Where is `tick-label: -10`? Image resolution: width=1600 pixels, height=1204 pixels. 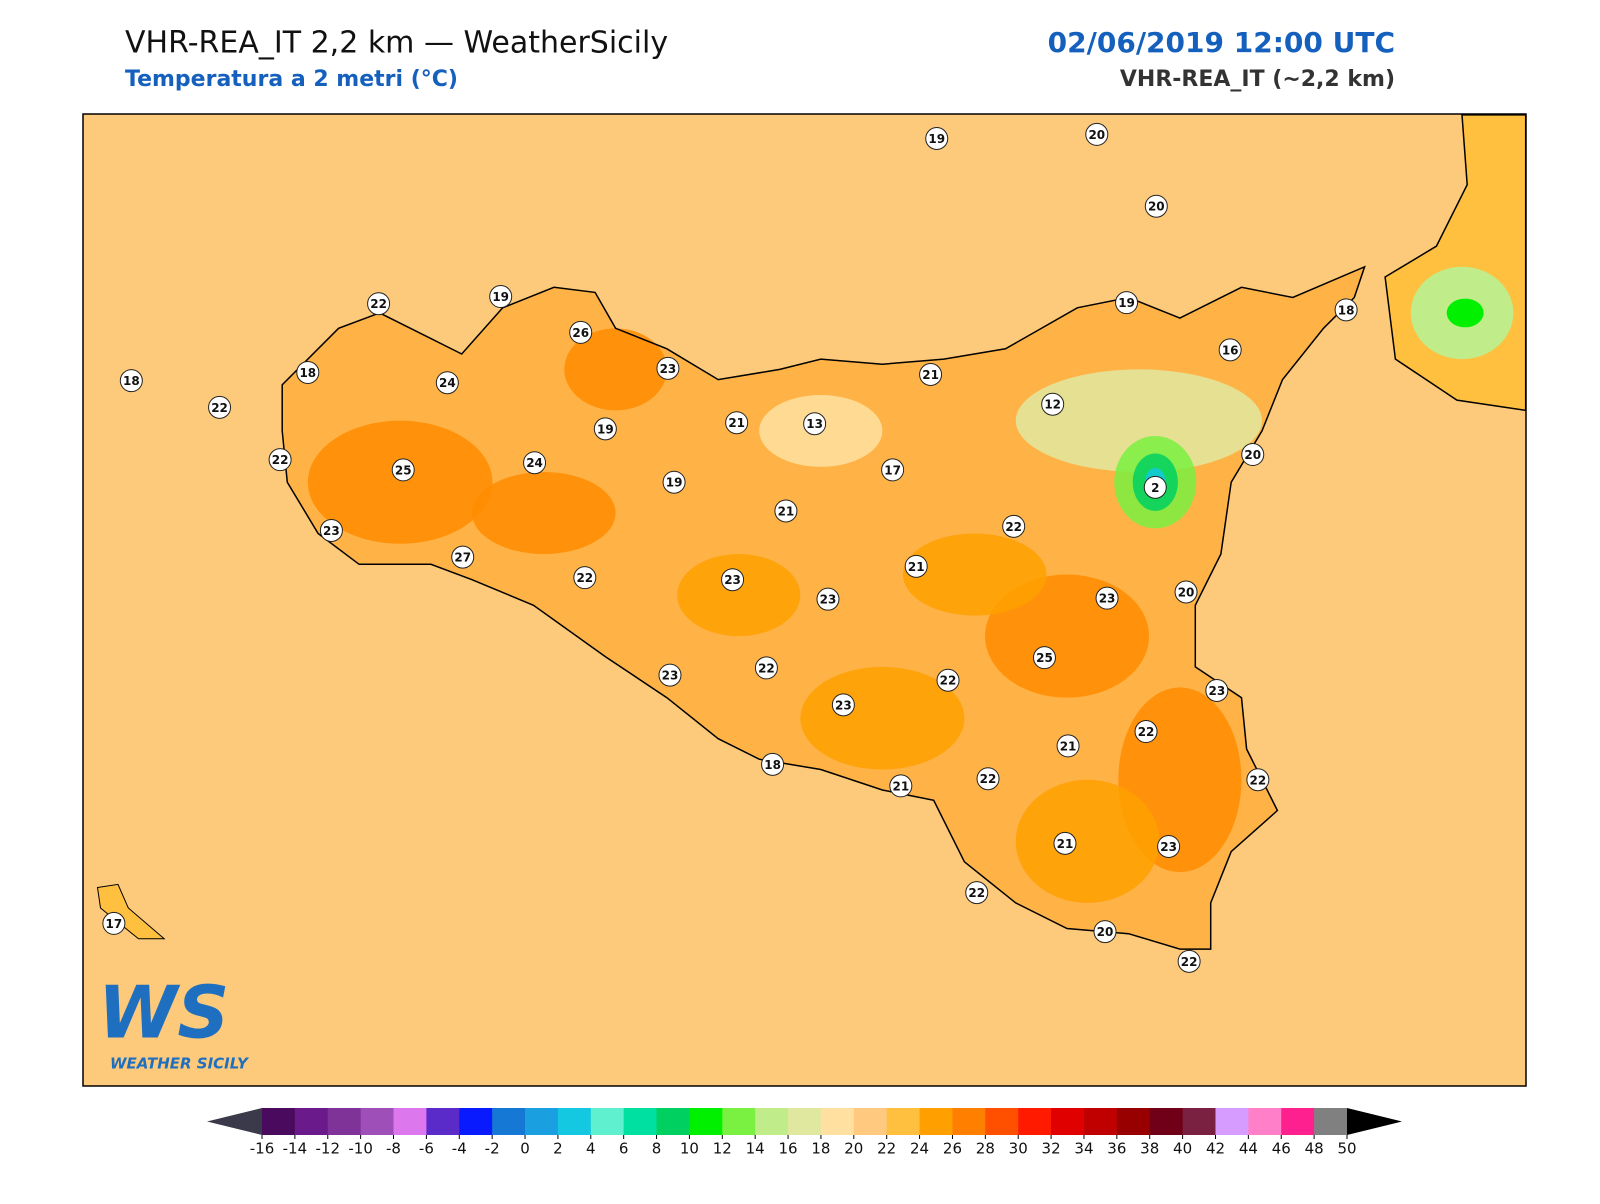
tick-label: -10 is located at coordinates (360, 1149).